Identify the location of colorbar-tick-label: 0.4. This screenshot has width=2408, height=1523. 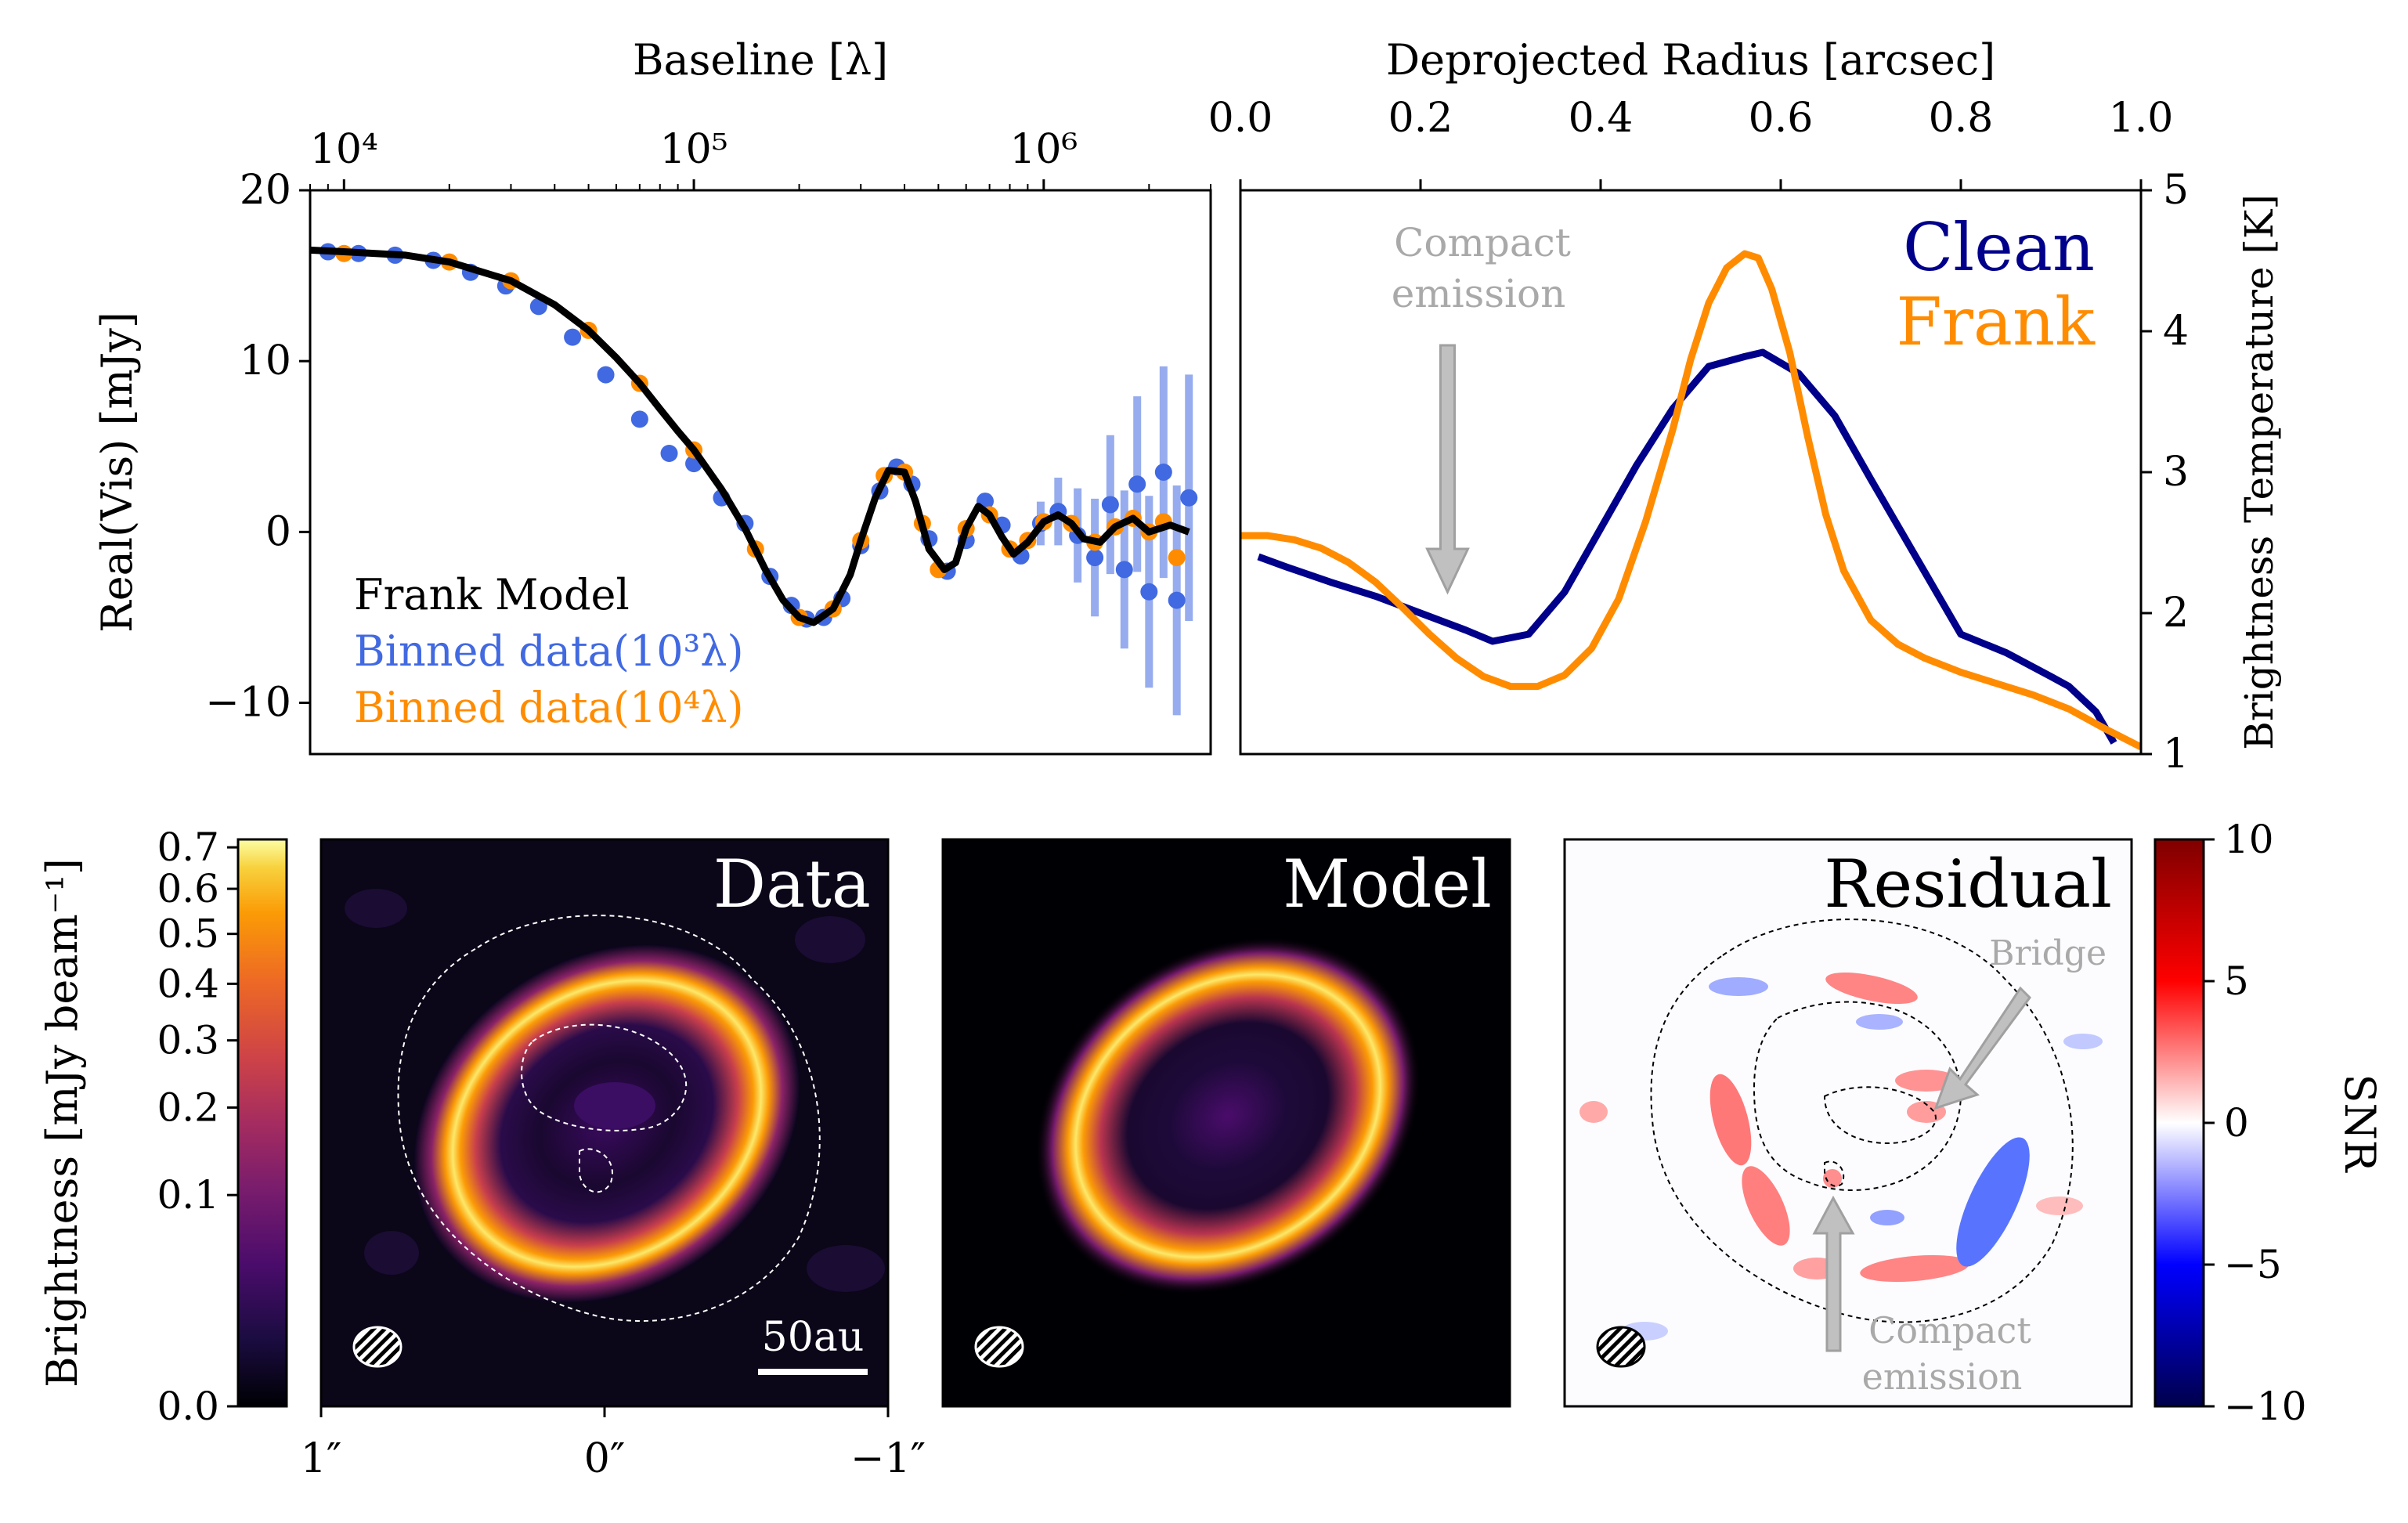
(188, 983).